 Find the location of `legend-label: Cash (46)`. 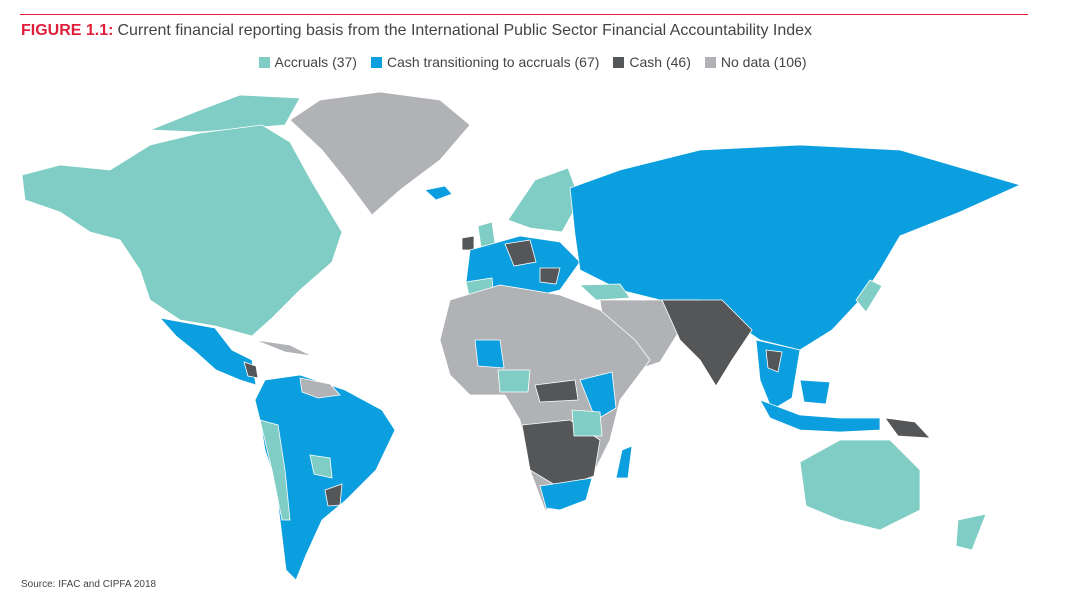

legend-label: Cash (46) is located at coordinates (660, 62).